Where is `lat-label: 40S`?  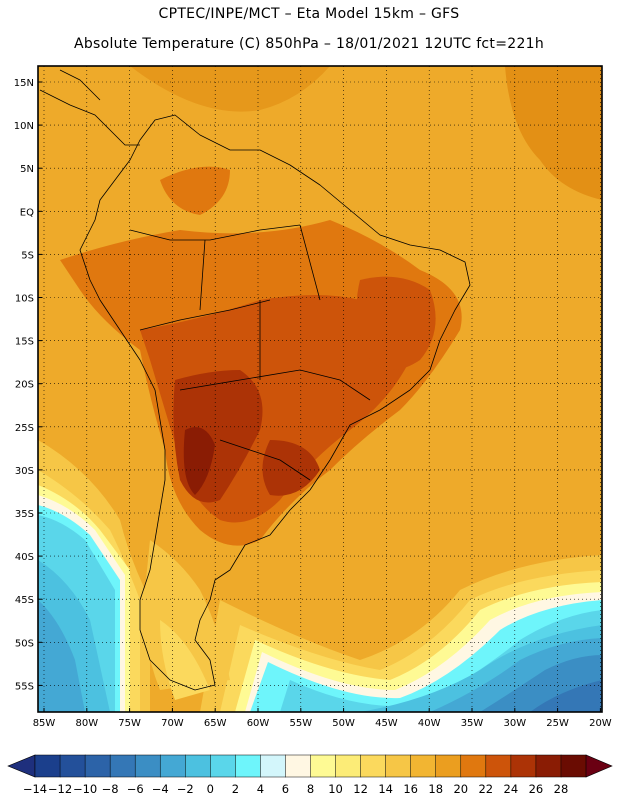
lat-label: 40S is located at coordinates (24, 557).